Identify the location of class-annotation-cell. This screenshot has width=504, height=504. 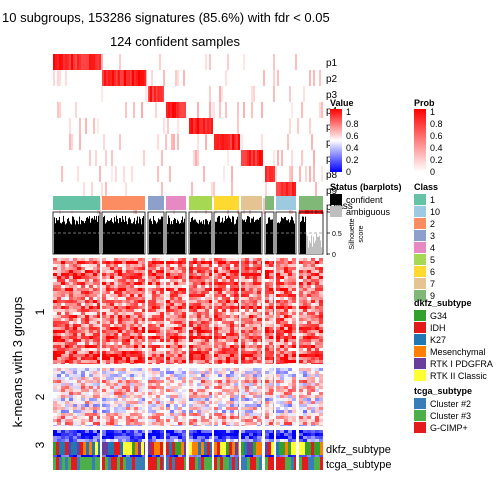
(76, 203).